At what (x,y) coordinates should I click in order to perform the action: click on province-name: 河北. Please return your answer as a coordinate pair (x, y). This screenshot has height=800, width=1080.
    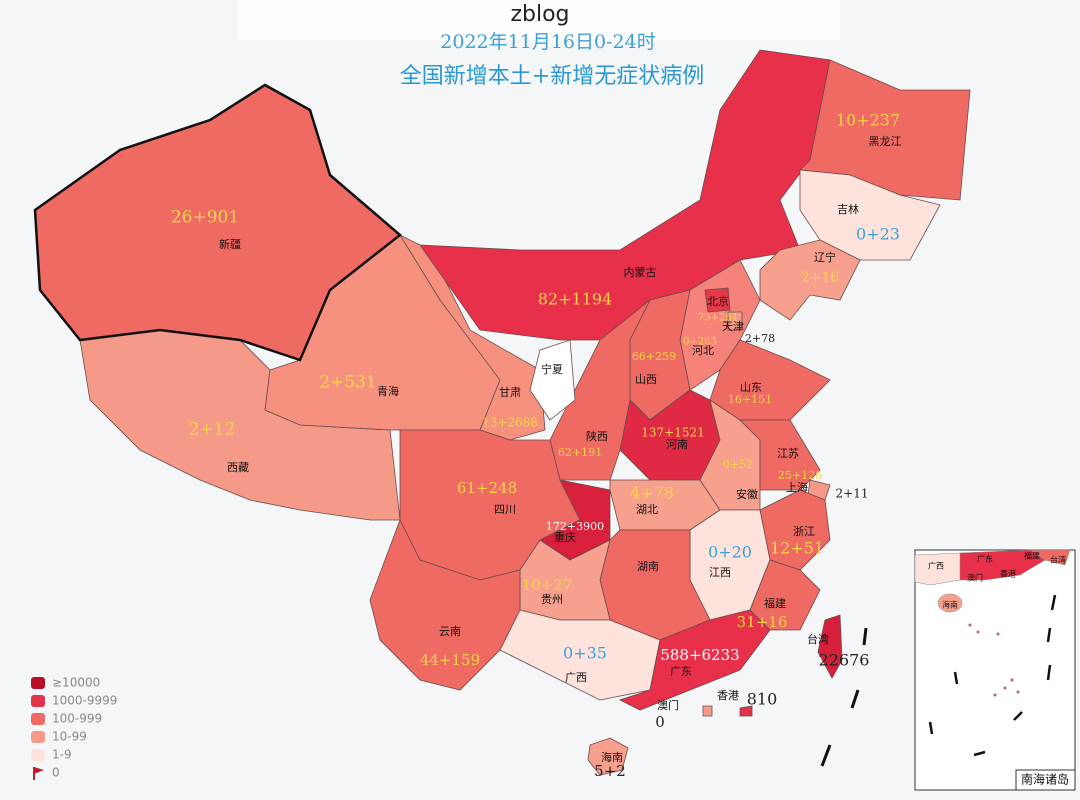
    Looking at the image, I should click on (703, 350).